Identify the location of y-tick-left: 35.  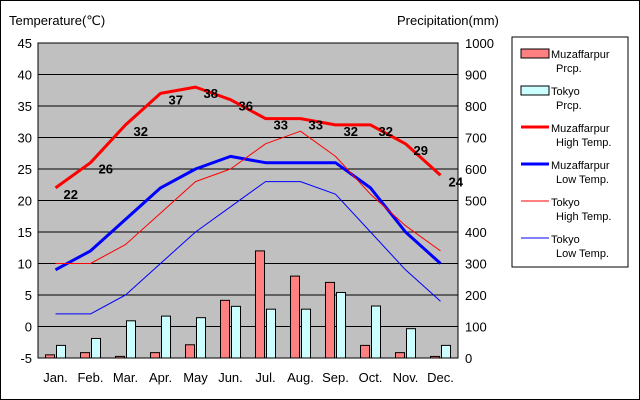
(25, 106).